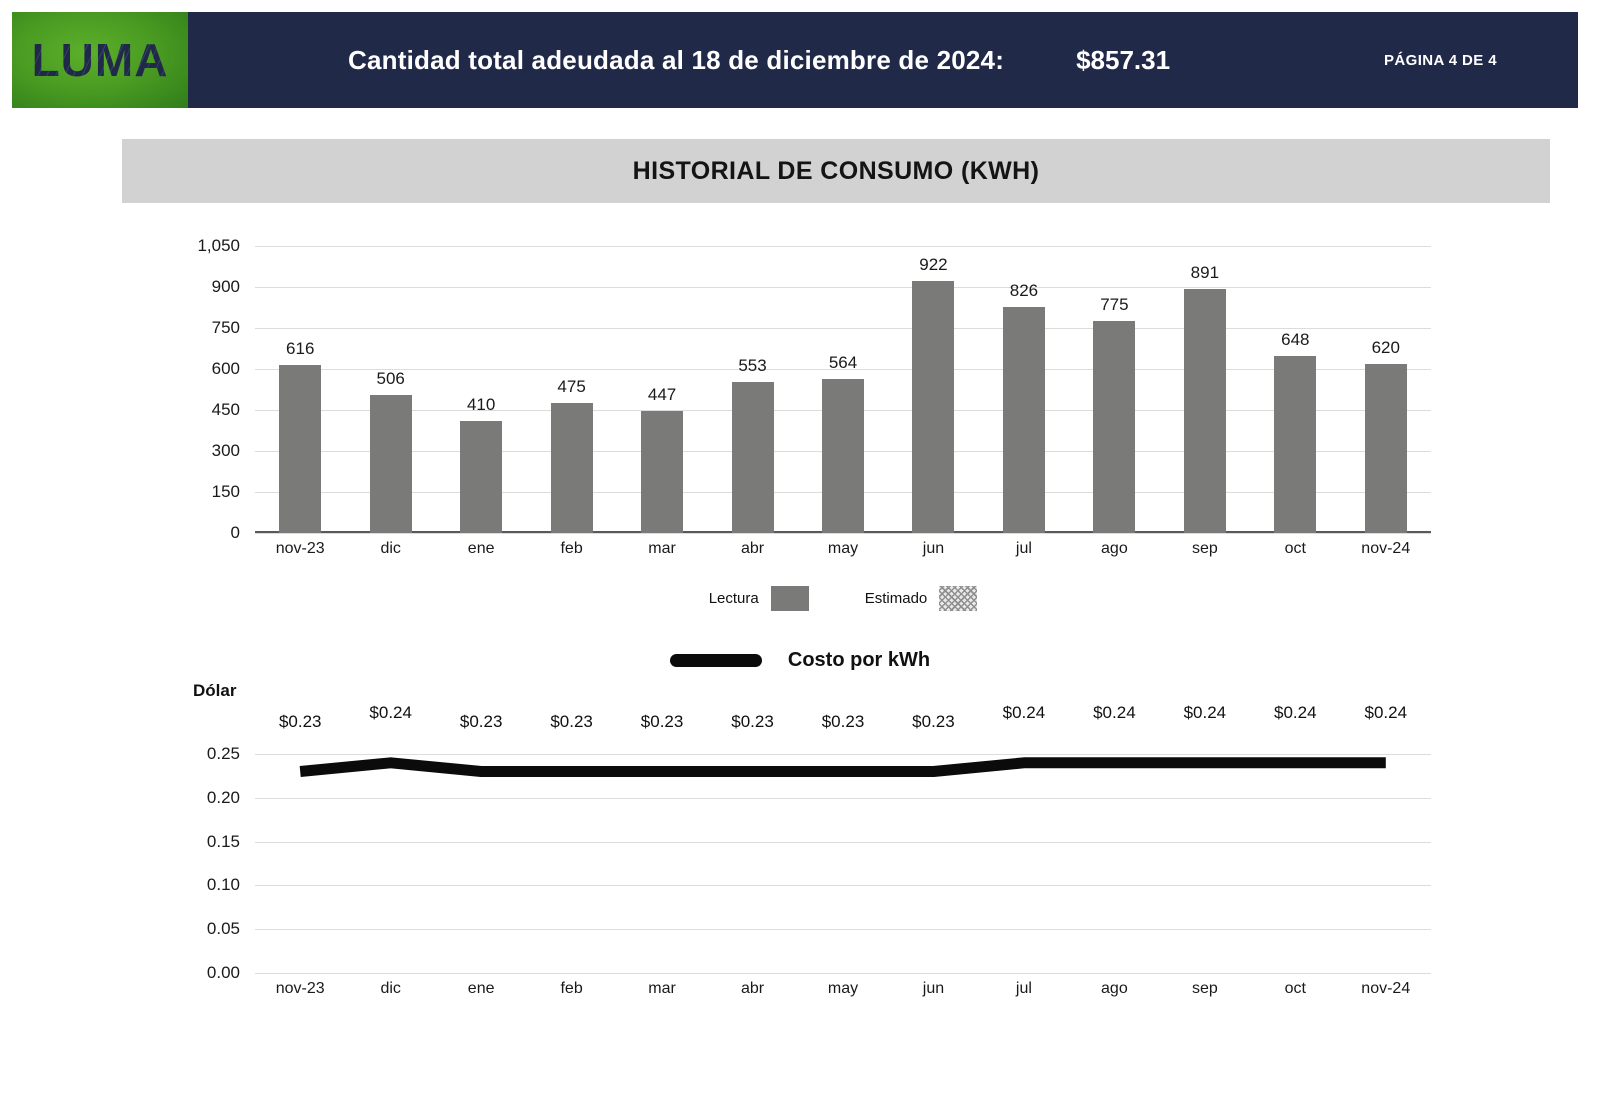  Describe the element at coordinates (752, 365) in the screenshot. I see `bar-value-label: 553` at that location.